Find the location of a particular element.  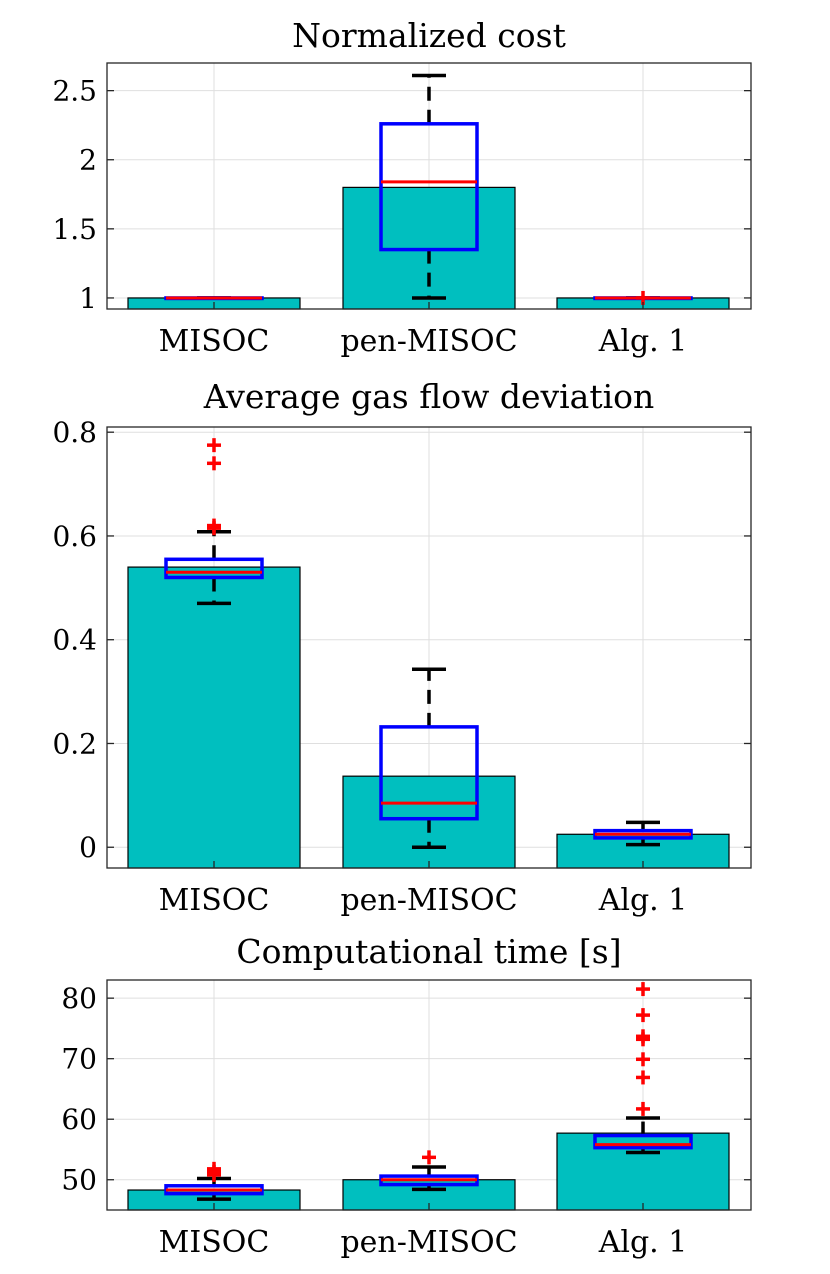

chart-title: Normalized cost is located at coordinates (429, 35).